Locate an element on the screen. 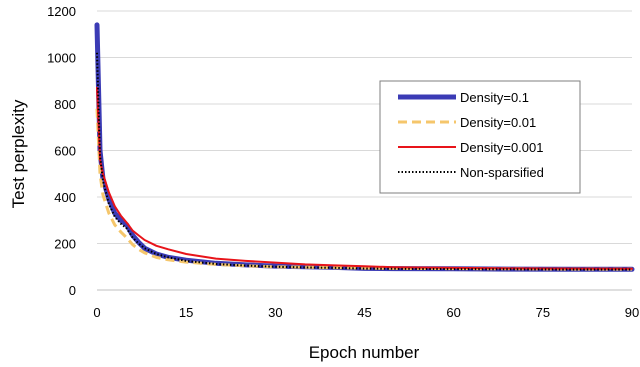 The height and width of the screenshot is (367, 640). legend-label: Density=0.01 is located at coordinates (498, 122).